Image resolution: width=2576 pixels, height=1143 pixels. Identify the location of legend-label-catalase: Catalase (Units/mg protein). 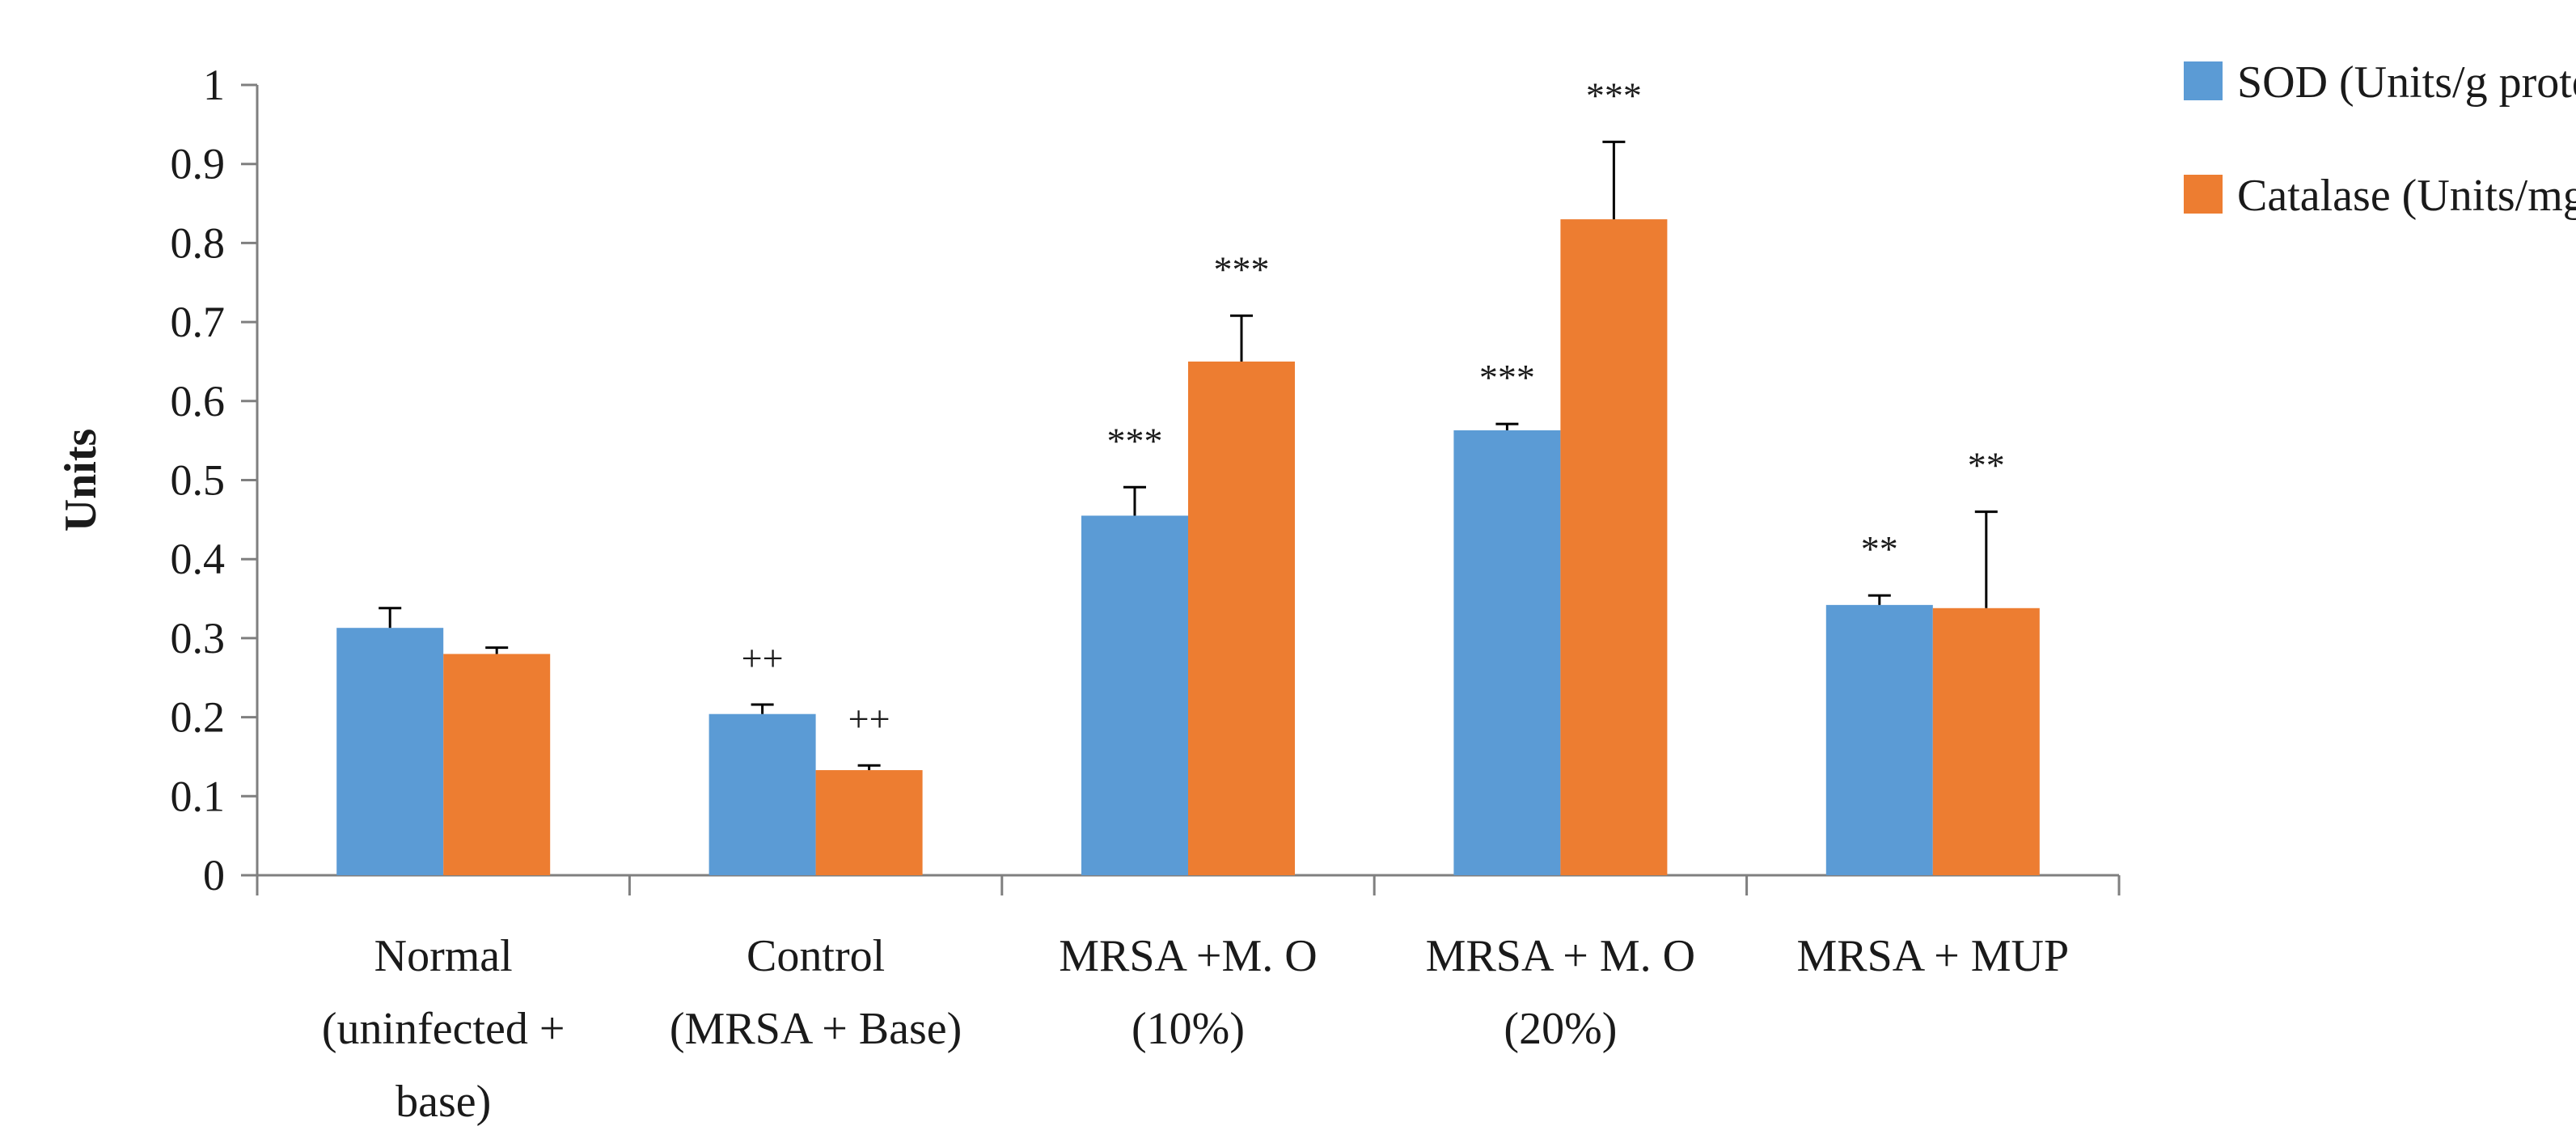
(2406, 196).